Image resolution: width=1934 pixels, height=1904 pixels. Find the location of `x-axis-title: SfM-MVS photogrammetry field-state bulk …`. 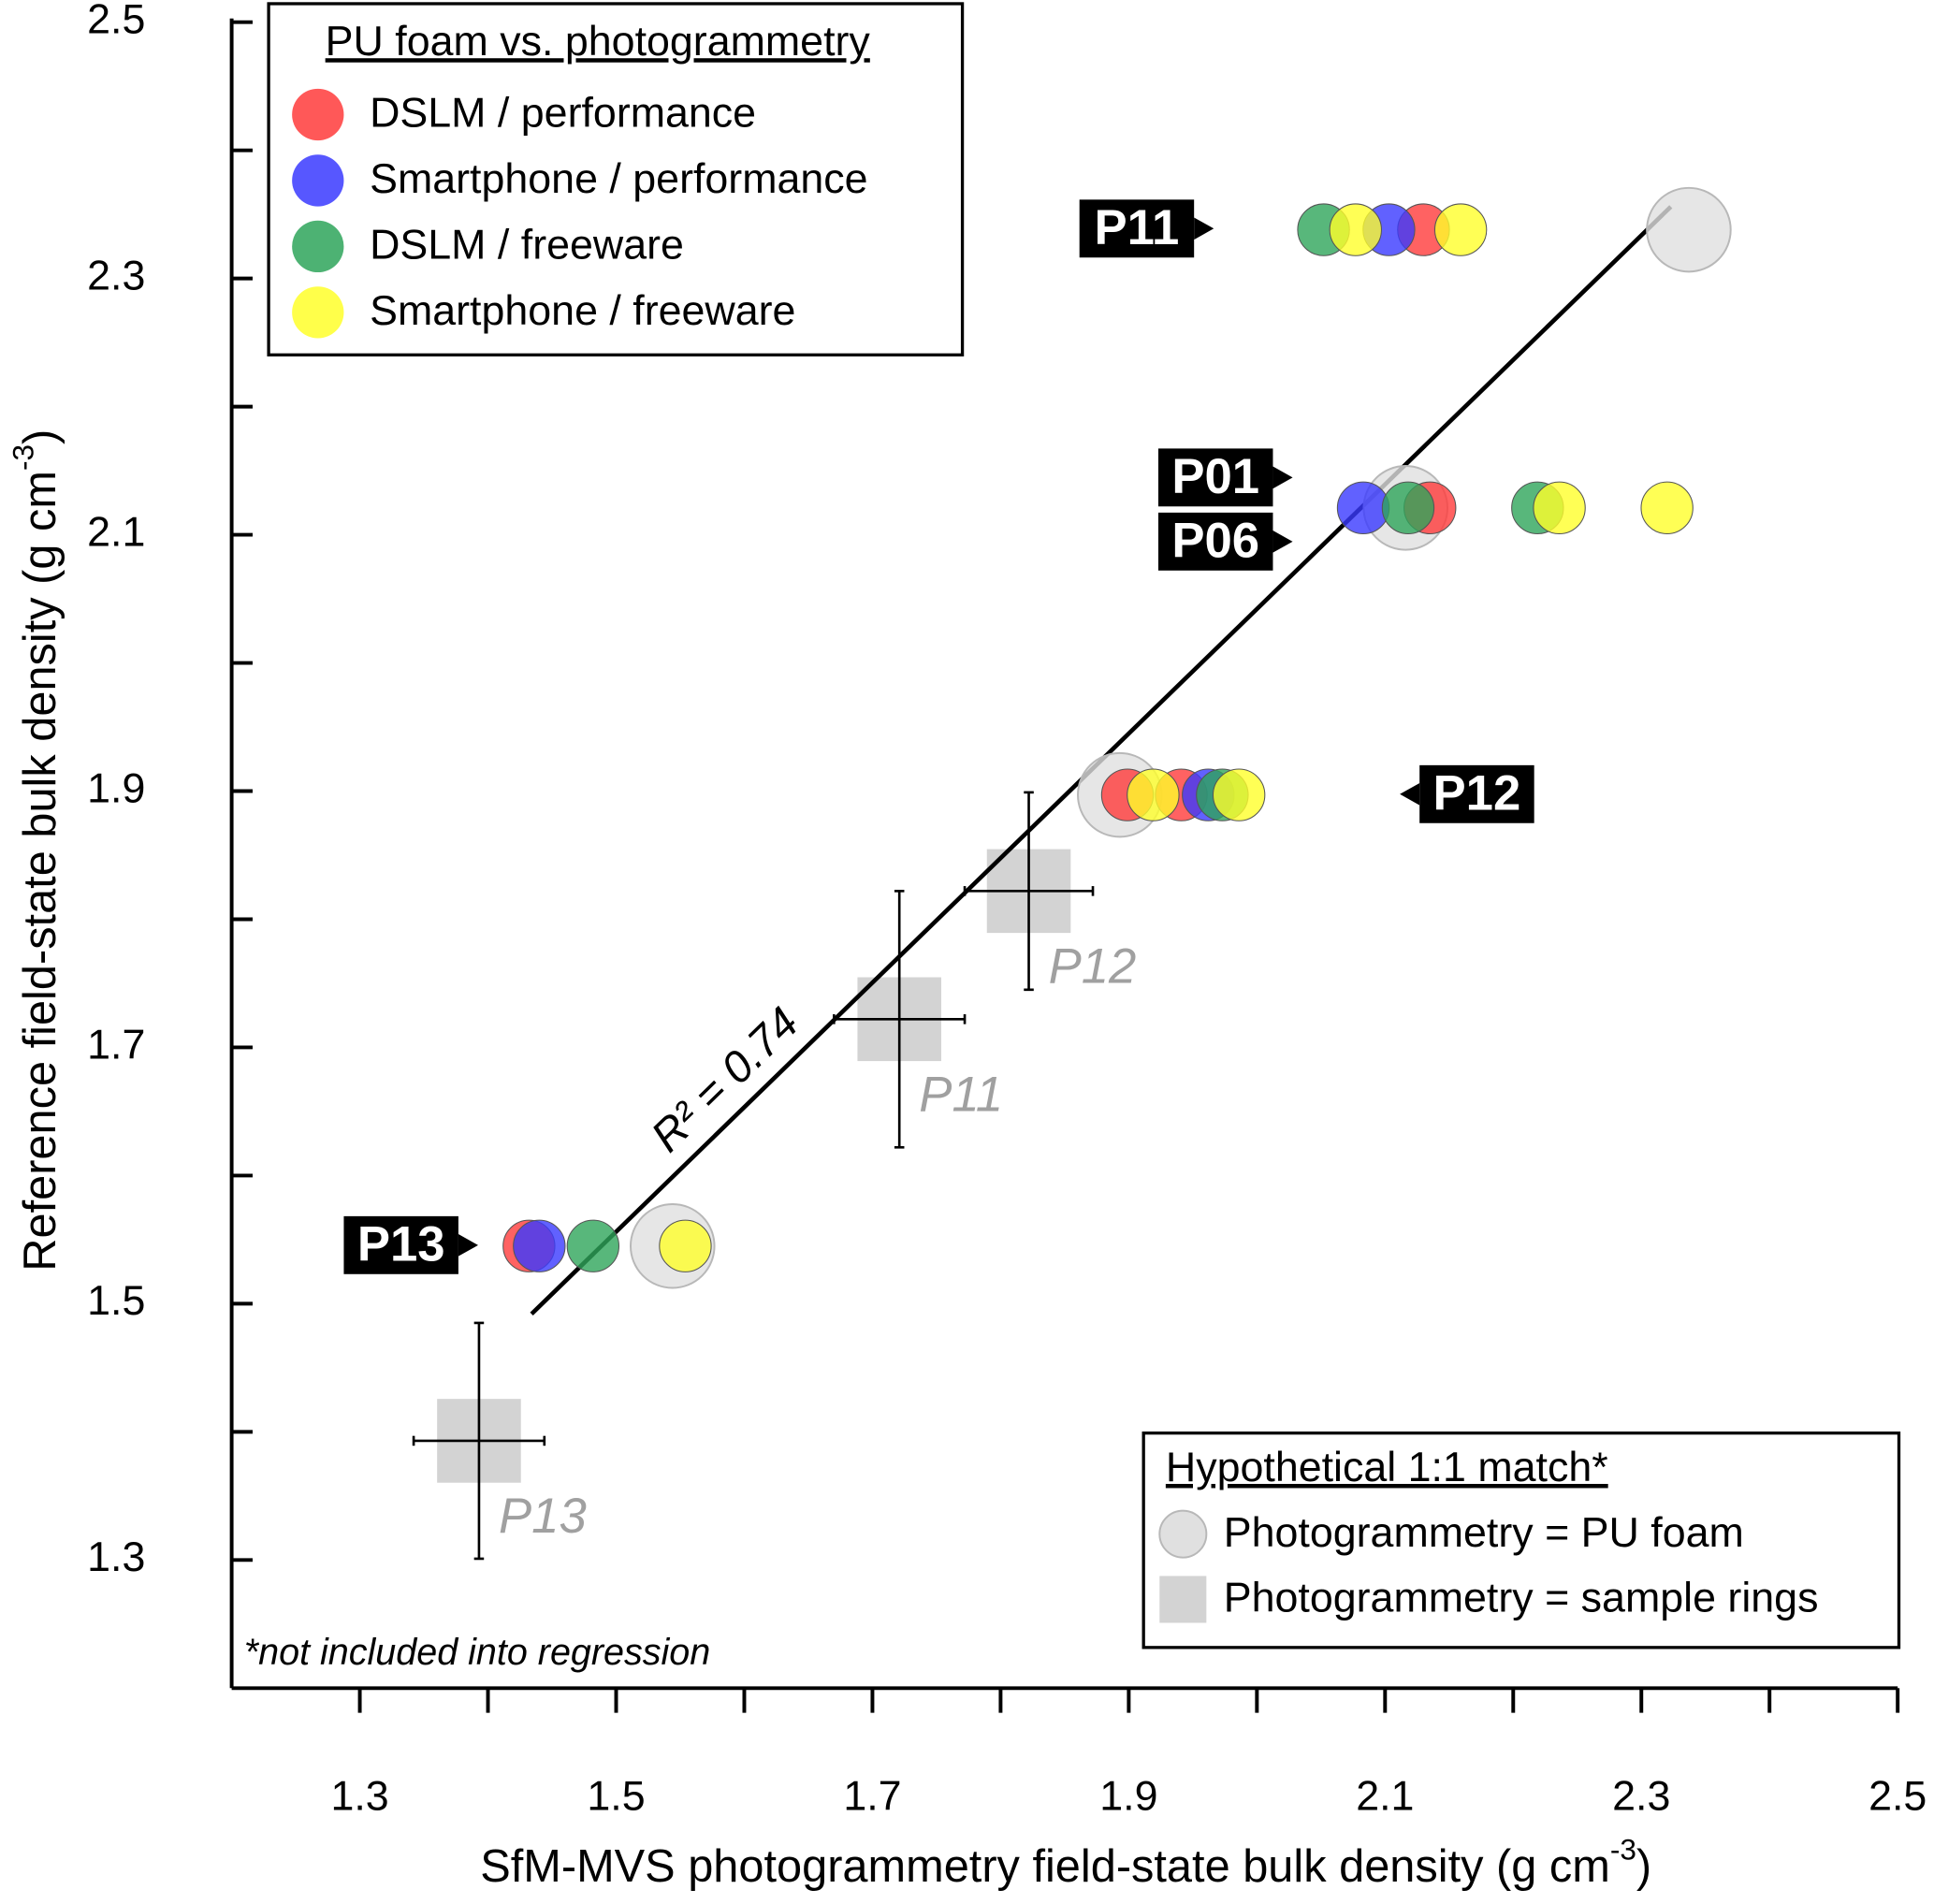

x-axis-title: SfM-MVS photogrammetry field-state bulk … is located at coordinates (1065, 1862).